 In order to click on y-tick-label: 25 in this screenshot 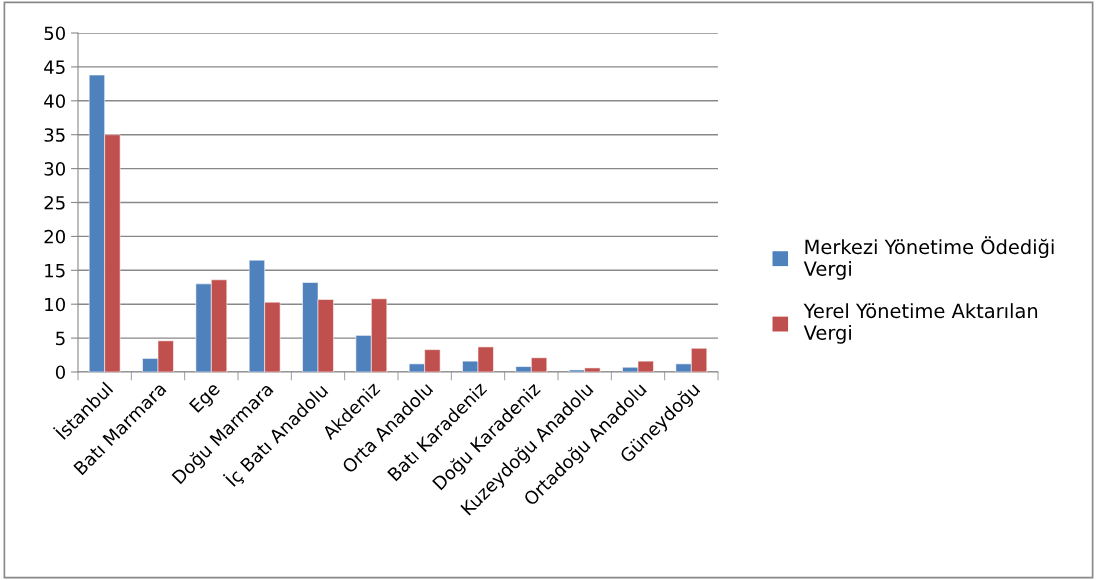, I will do `click(54, 202)`.